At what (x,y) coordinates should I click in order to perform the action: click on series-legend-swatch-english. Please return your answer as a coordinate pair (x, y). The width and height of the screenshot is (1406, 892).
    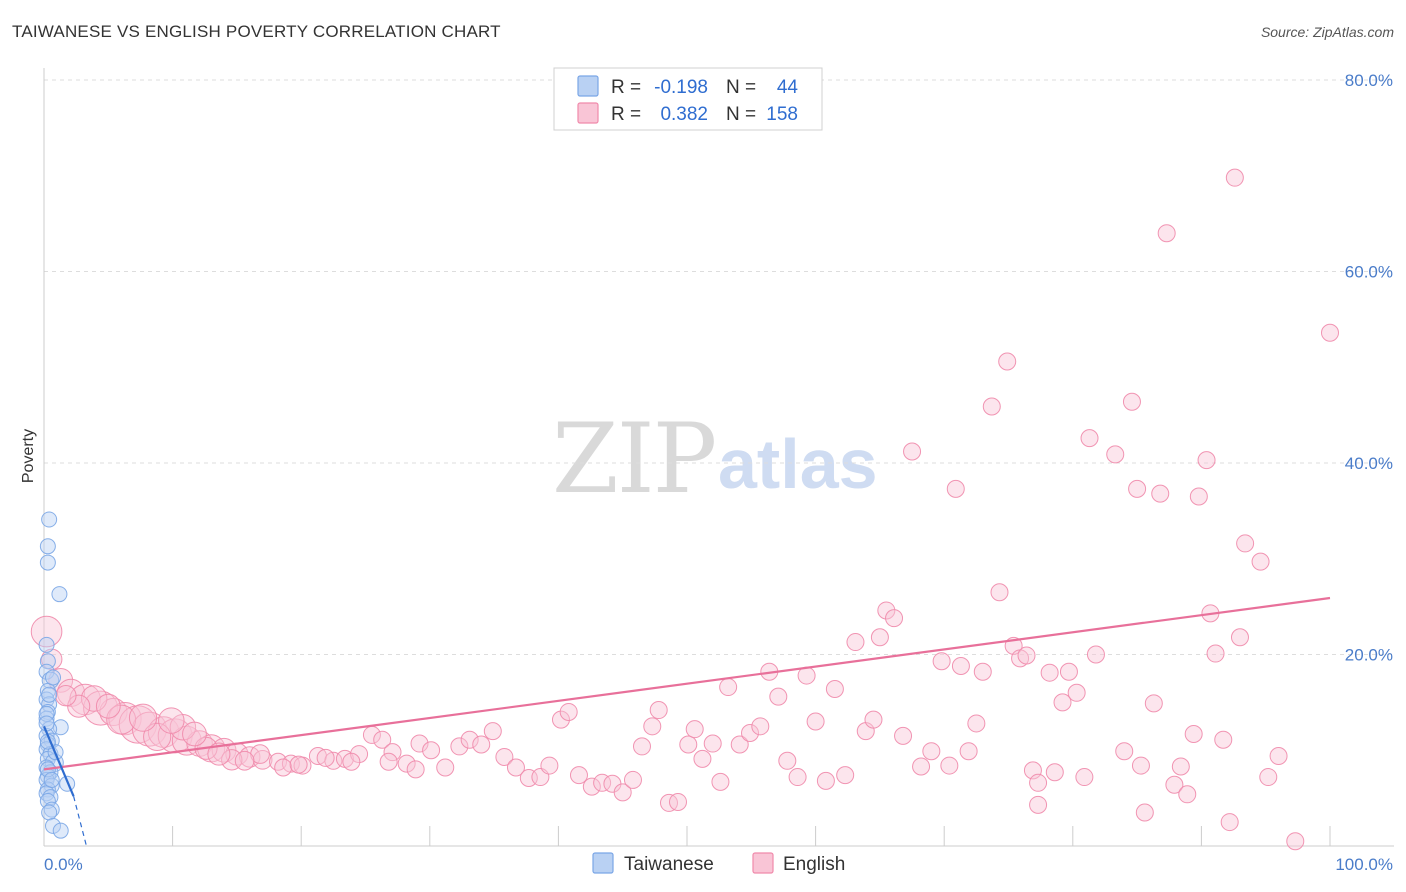
    Looking at the image, I should click on (763, 863).